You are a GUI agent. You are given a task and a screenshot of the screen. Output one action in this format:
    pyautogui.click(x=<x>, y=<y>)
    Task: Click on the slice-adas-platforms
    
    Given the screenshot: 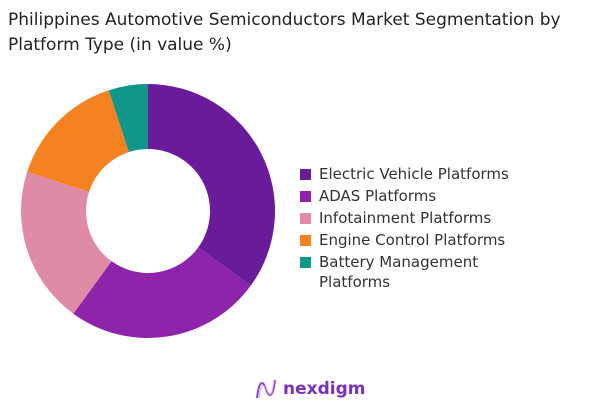 What is the action you would take?
    pyautogui.click(x=162, y=292)
    